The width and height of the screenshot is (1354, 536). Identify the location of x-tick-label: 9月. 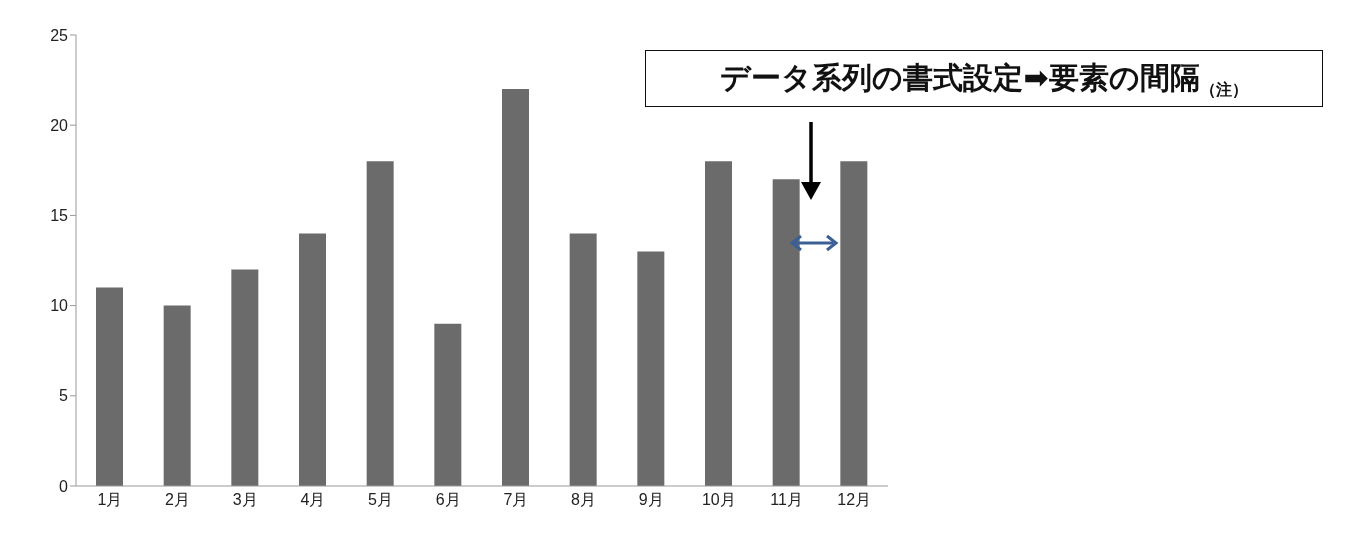
(651, 500).